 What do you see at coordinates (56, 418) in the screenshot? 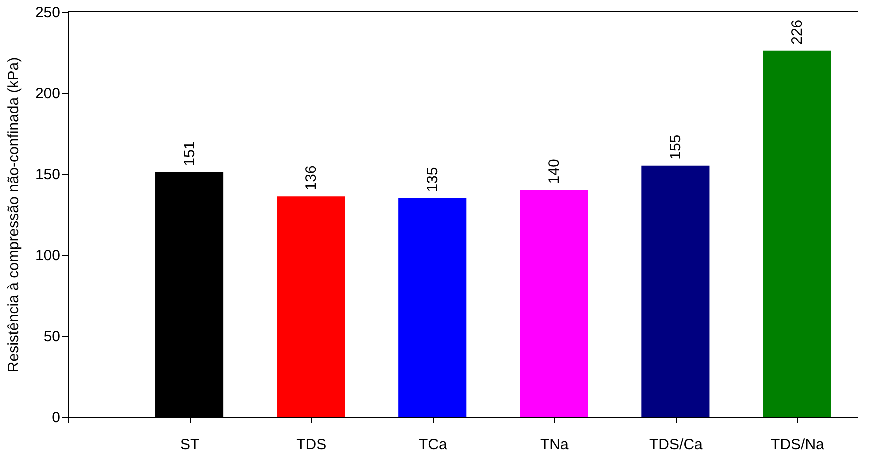
I see `y-tick-label: 0` at bounding box center [56, 418].